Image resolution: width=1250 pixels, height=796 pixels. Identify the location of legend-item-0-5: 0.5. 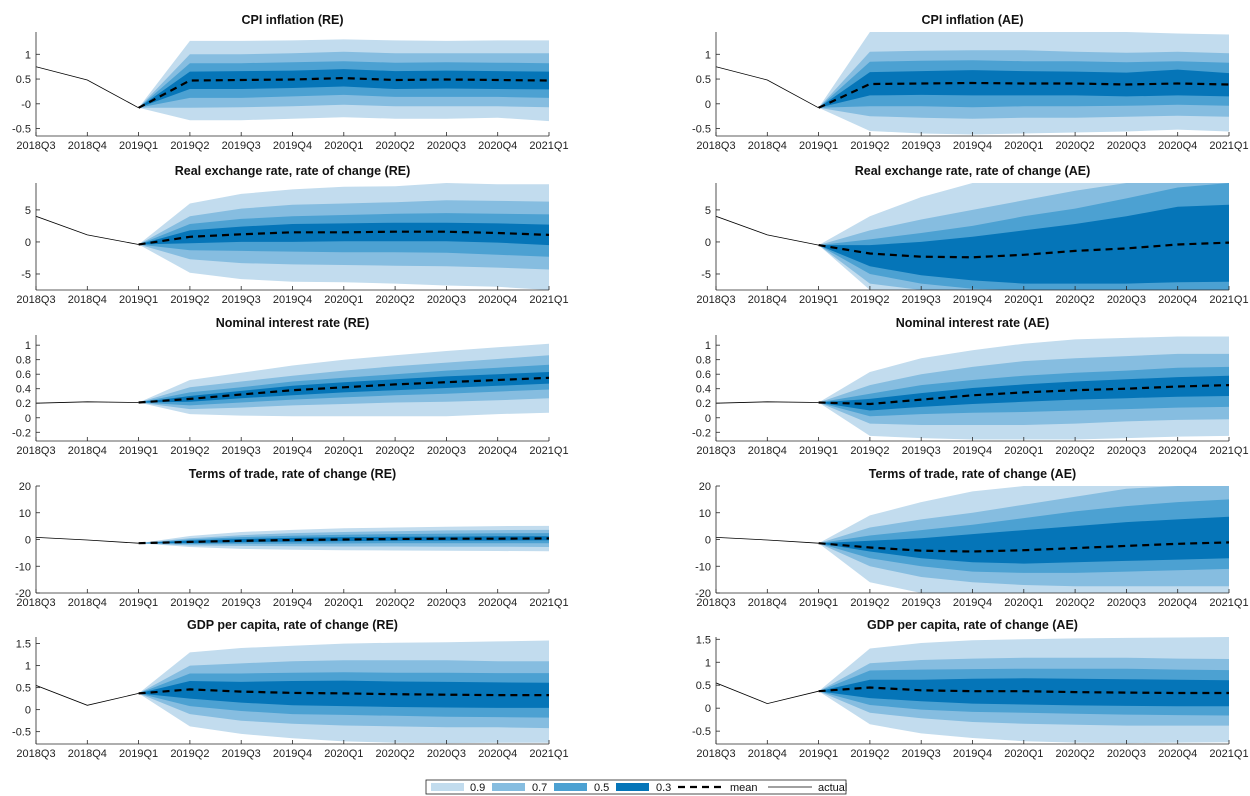
(581, 788).